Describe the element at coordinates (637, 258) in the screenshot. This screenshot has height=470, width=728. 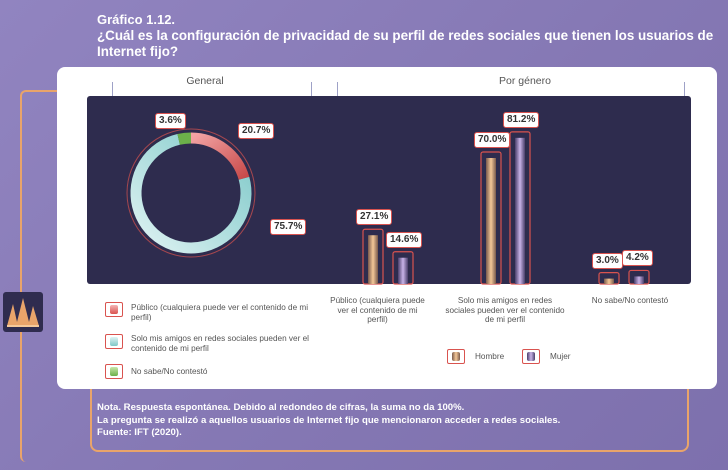
I see `bar-label-mujer-2: 4.2%` at that location.